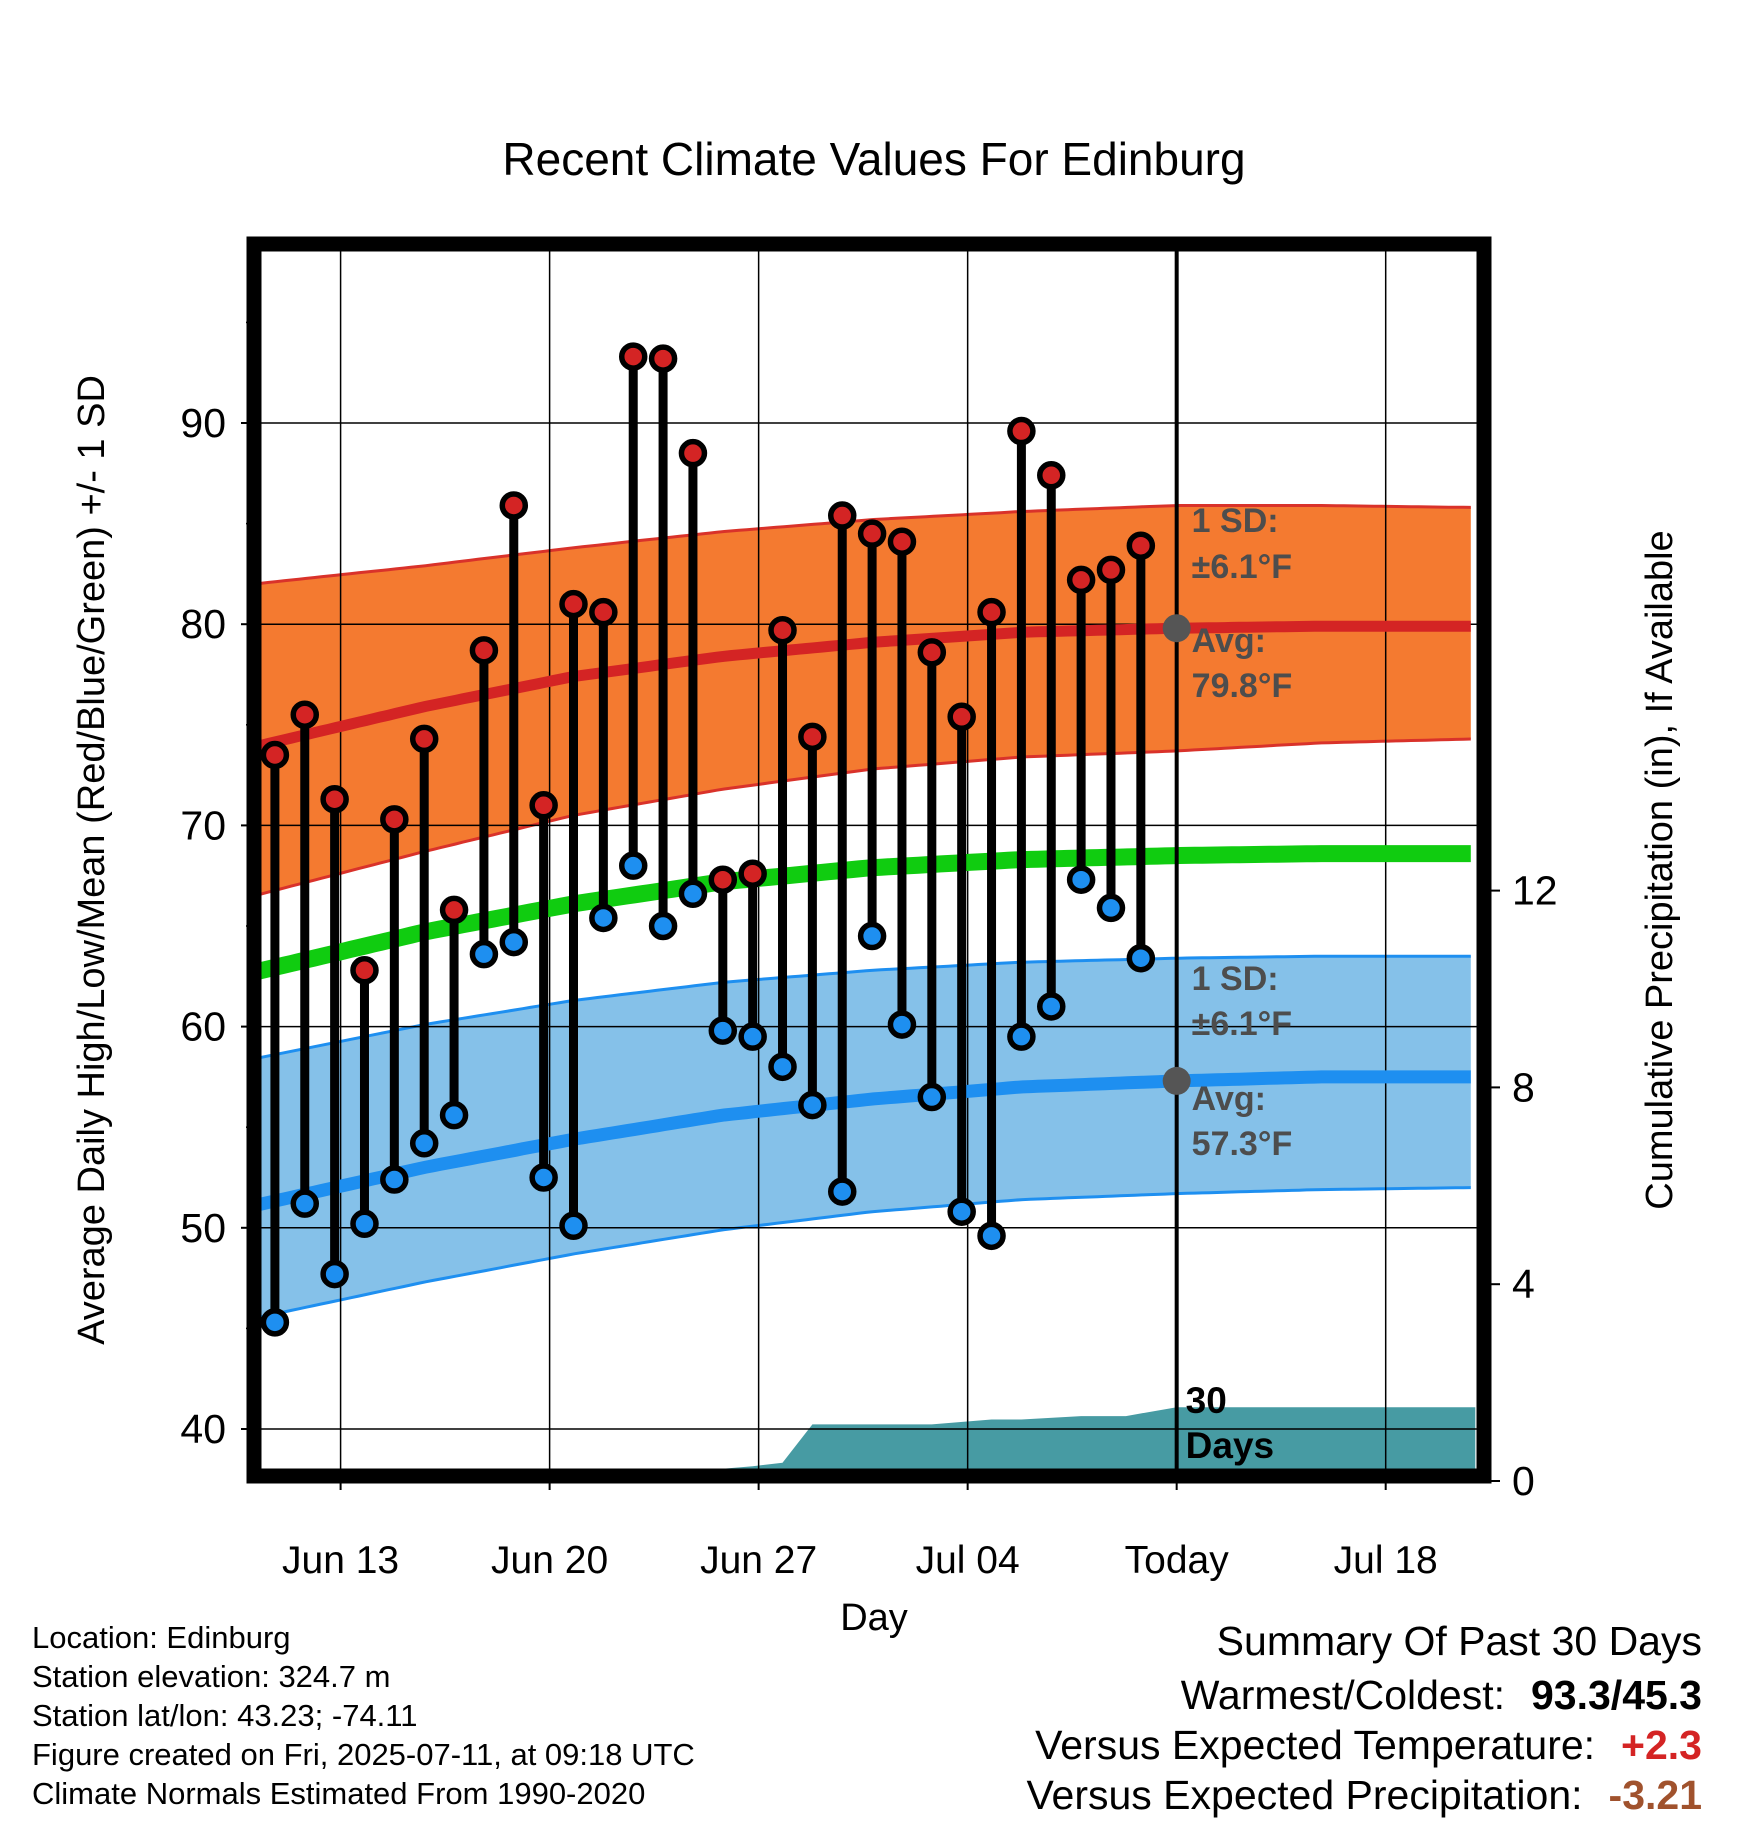 The height and width of the screenshot is (1828, 1748). What do you see at coordinates (161, 1637) in the screenshot?
I see `info-location: Location: Edinburg` at bounding box center [161, 1637].